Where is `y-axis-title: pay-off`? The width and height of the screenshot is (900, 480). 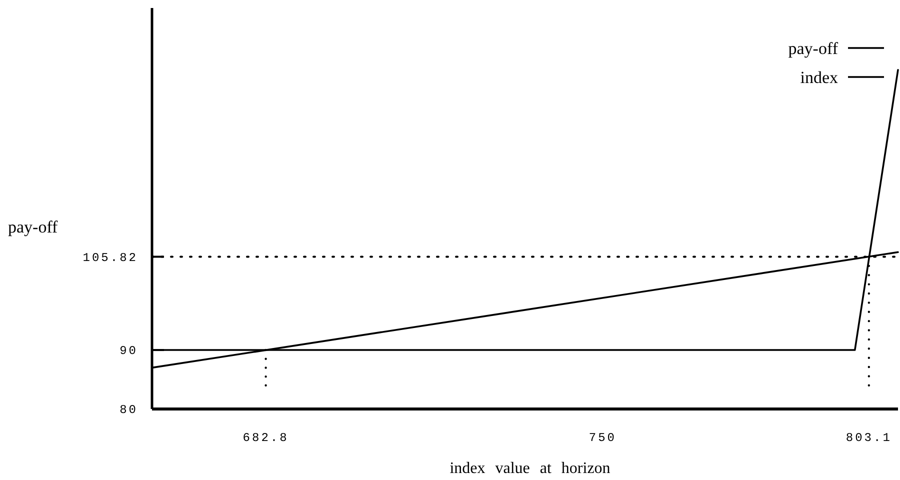
y-axis-title: pay-off is located at coordinates (33, 227).